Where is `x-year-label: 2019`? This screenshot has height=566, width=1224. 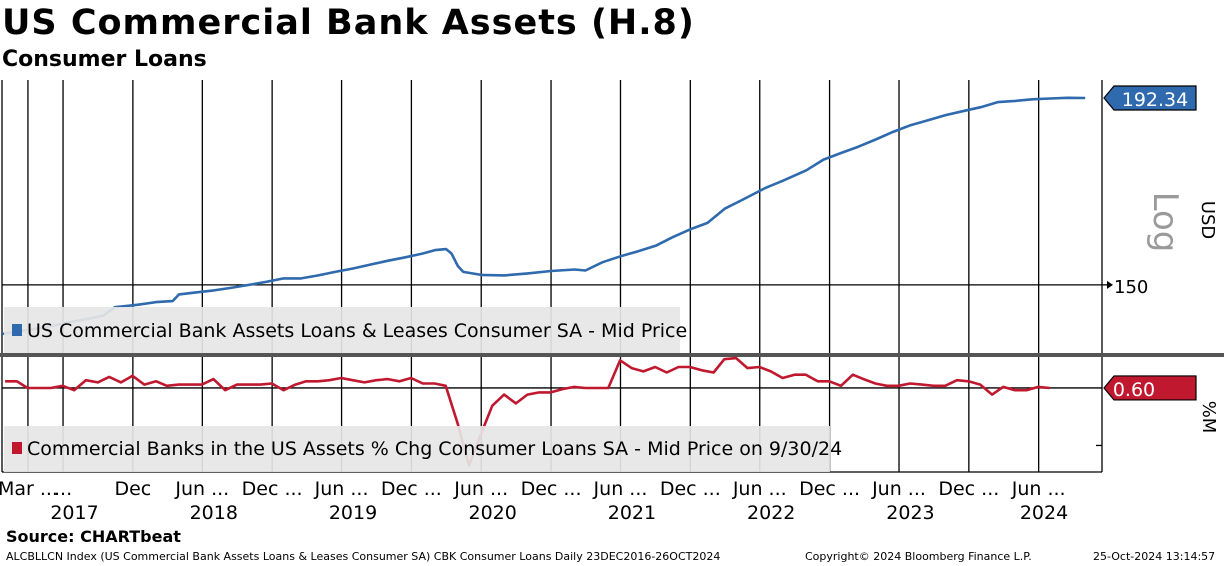 x-year-label: 2019 is located at coordinates (353, 513).